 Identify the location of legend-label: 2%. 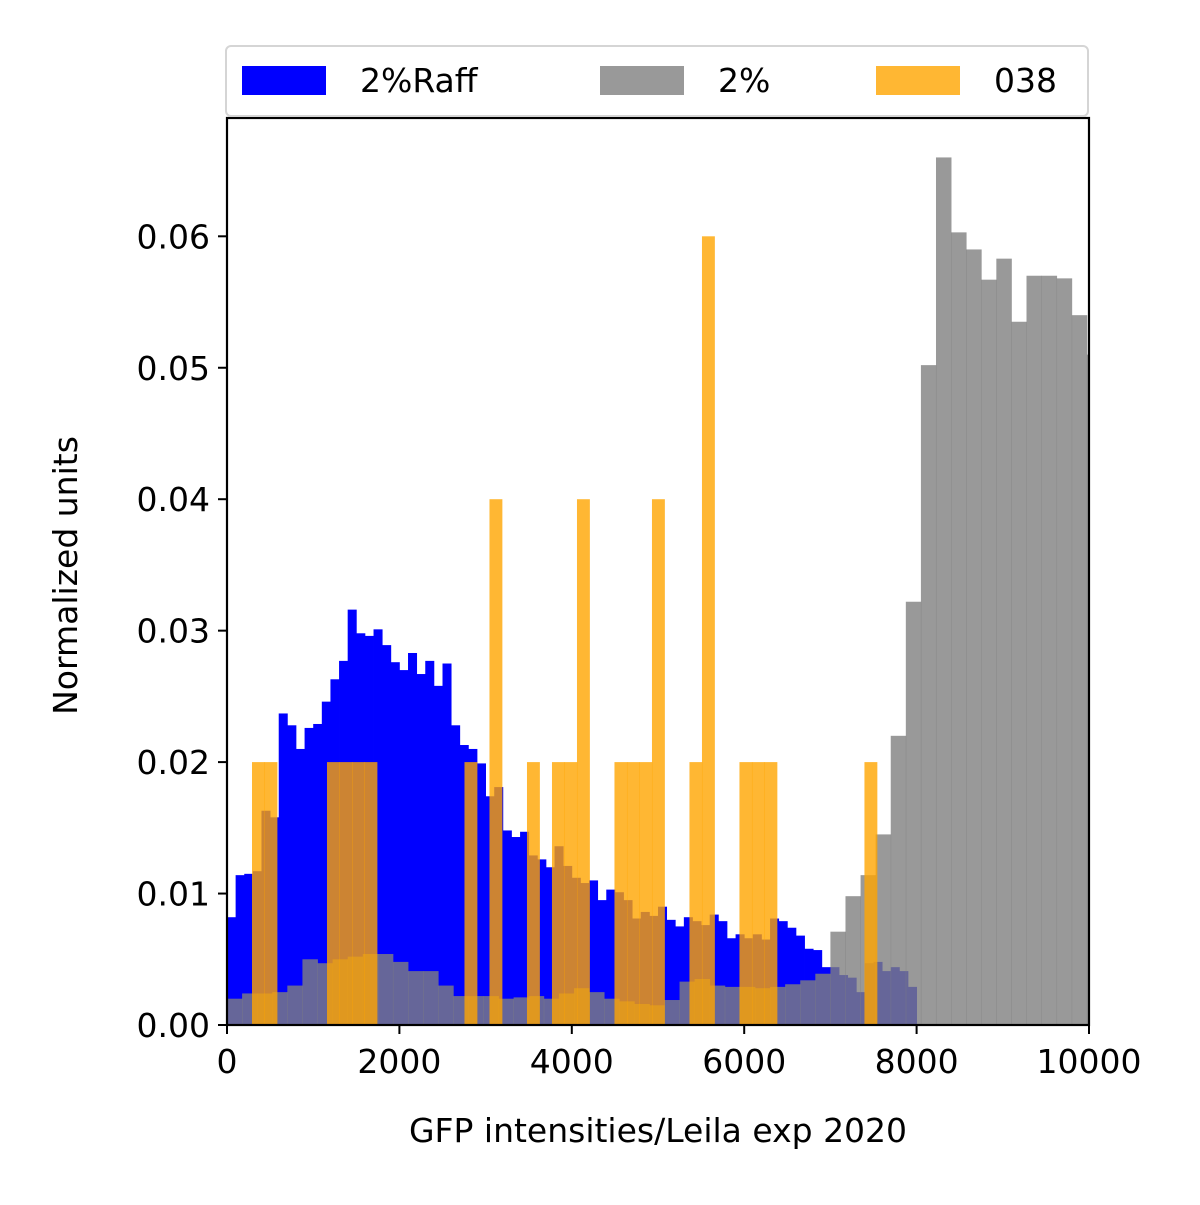
(744, 80).